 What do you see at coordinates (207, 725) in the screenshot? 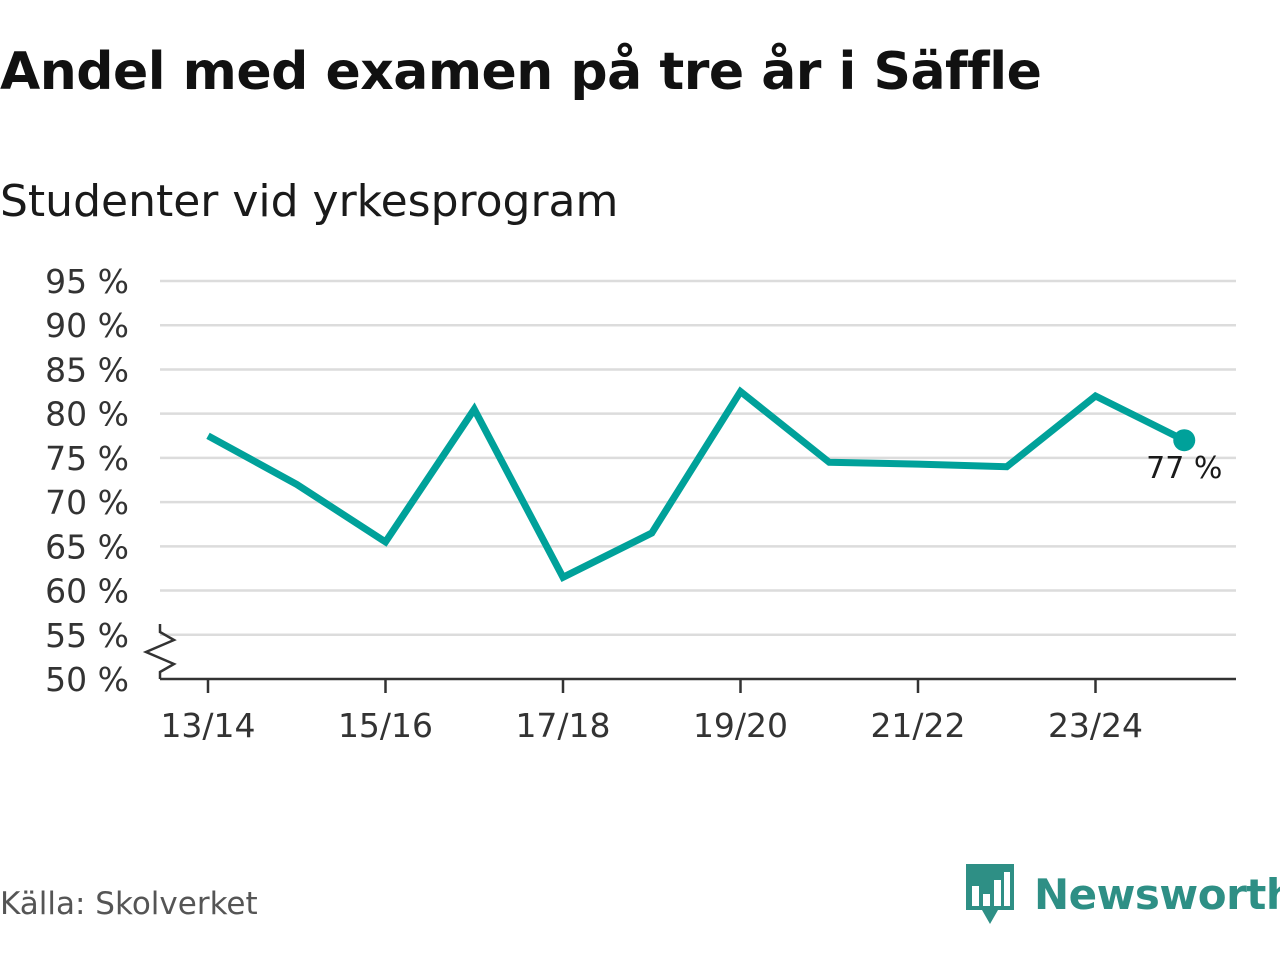
I see `x-tick-label: 13/14` at bounding box center [207, 725].